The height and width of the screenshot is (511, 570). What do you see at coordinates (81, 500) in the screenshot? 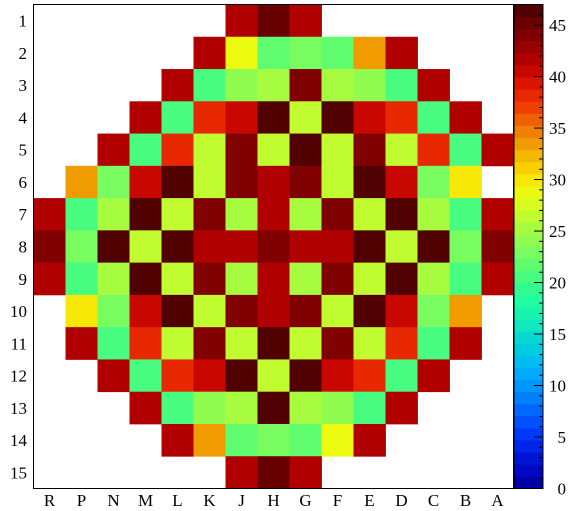
I see `x-tick-label: P` at bounding box center [81, 500].